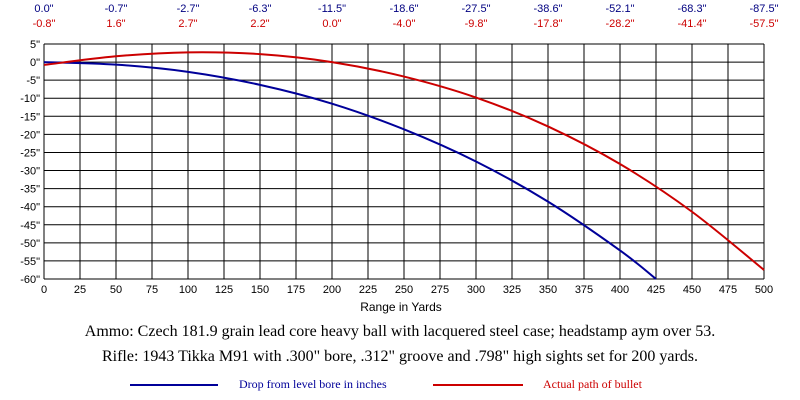  Describe the element at coordinates (692, 290) in the screenshot. I see `x-tick-label: 450` at that location.